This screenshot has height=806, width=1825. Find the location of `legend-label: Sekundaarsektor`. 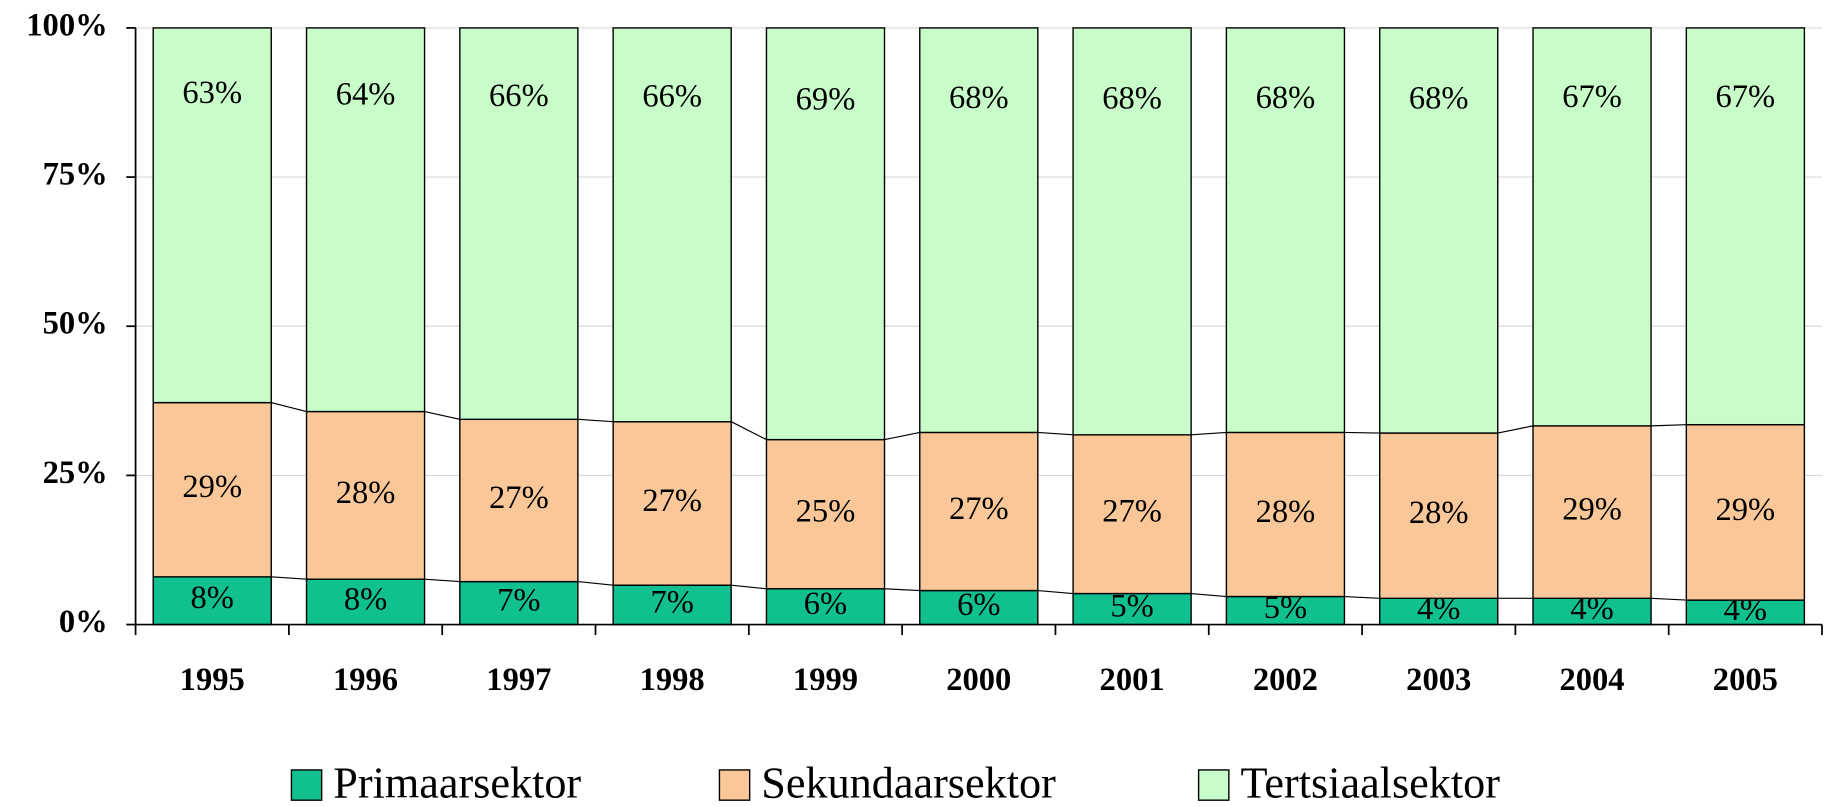

legend-label: Sekundaarsektor is located at coordinates (908, 782).